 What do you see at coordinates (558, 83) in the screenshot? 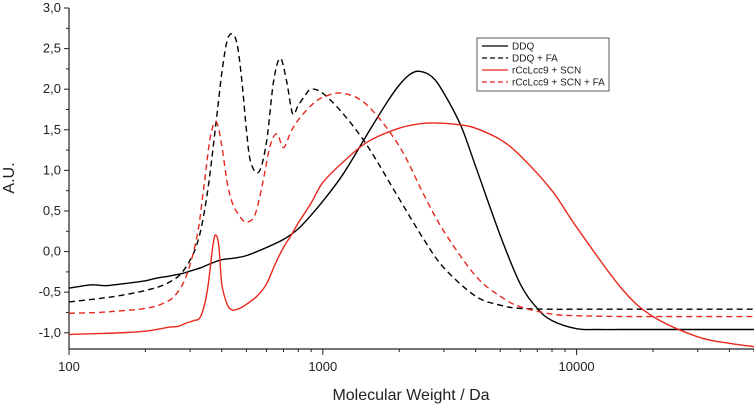
I see `legend-label: rCcLcc9 + SCN + FA` at bounding box center [558, 83].